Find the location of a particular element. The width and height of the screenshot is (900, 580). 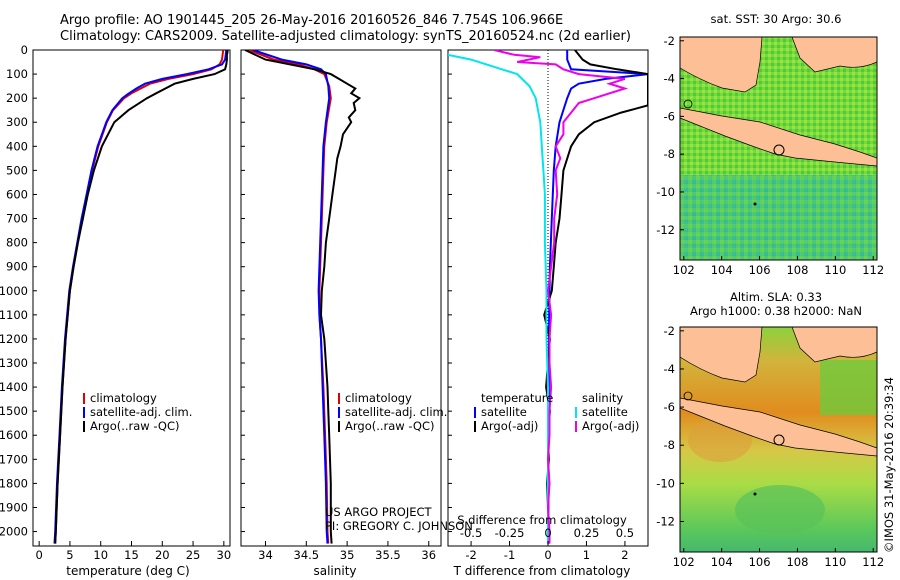

sst-map-frame is located at coordinates (778, 148).